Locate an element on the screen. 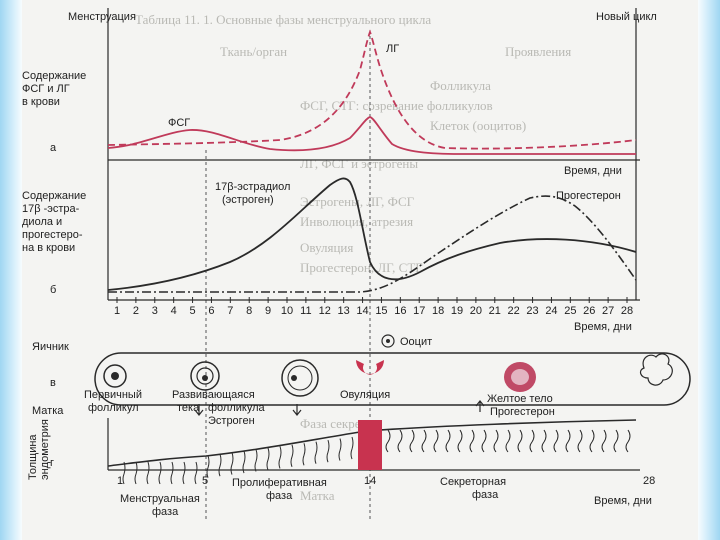 This screenshot has width=720, height=540. primary-follicle-label: Первичный is located at coordinates (113, 395).